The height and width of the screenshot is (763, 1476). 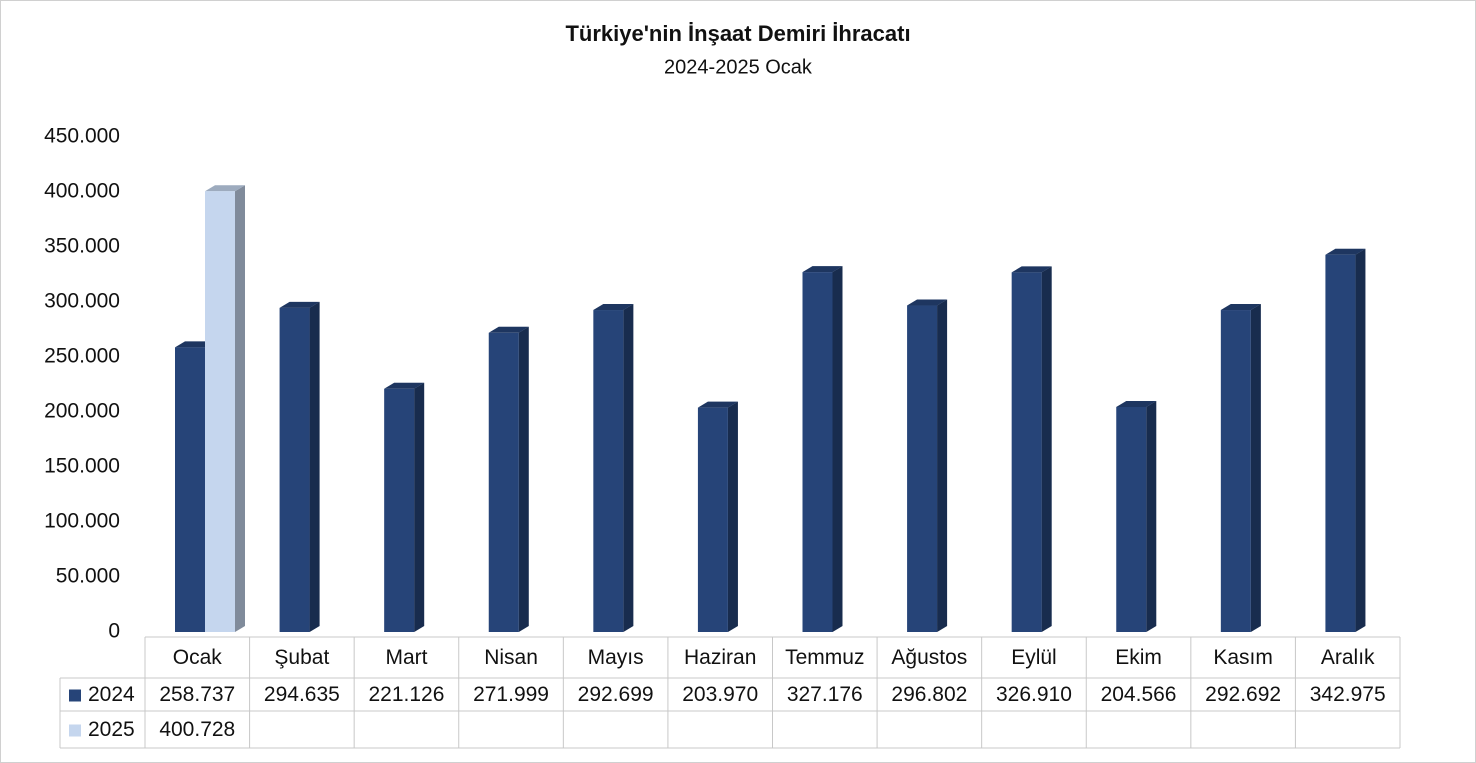 I want to click on x-tick-label: Haziran, so click(x=720, y=657).